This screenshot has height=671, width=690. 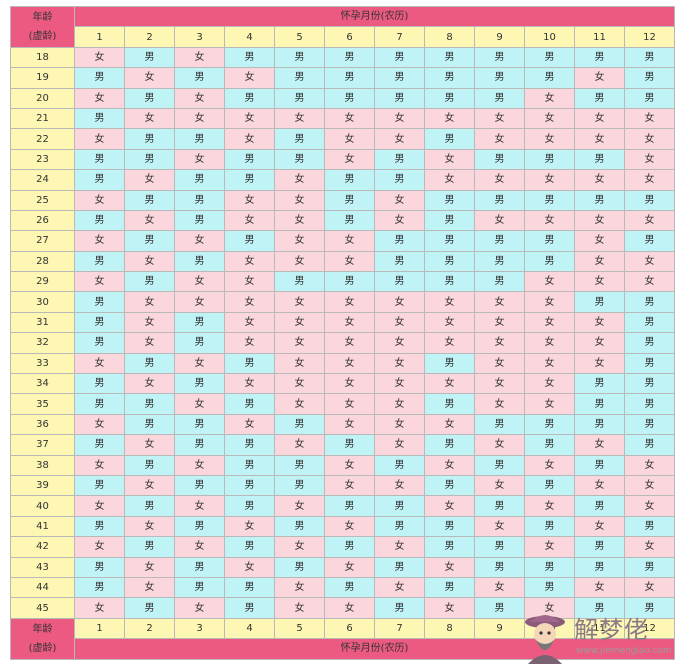 What do you see at coordinates (42, 322) in the screenshot?
I see `age-cell: 31` at bounding box center [42, 322].